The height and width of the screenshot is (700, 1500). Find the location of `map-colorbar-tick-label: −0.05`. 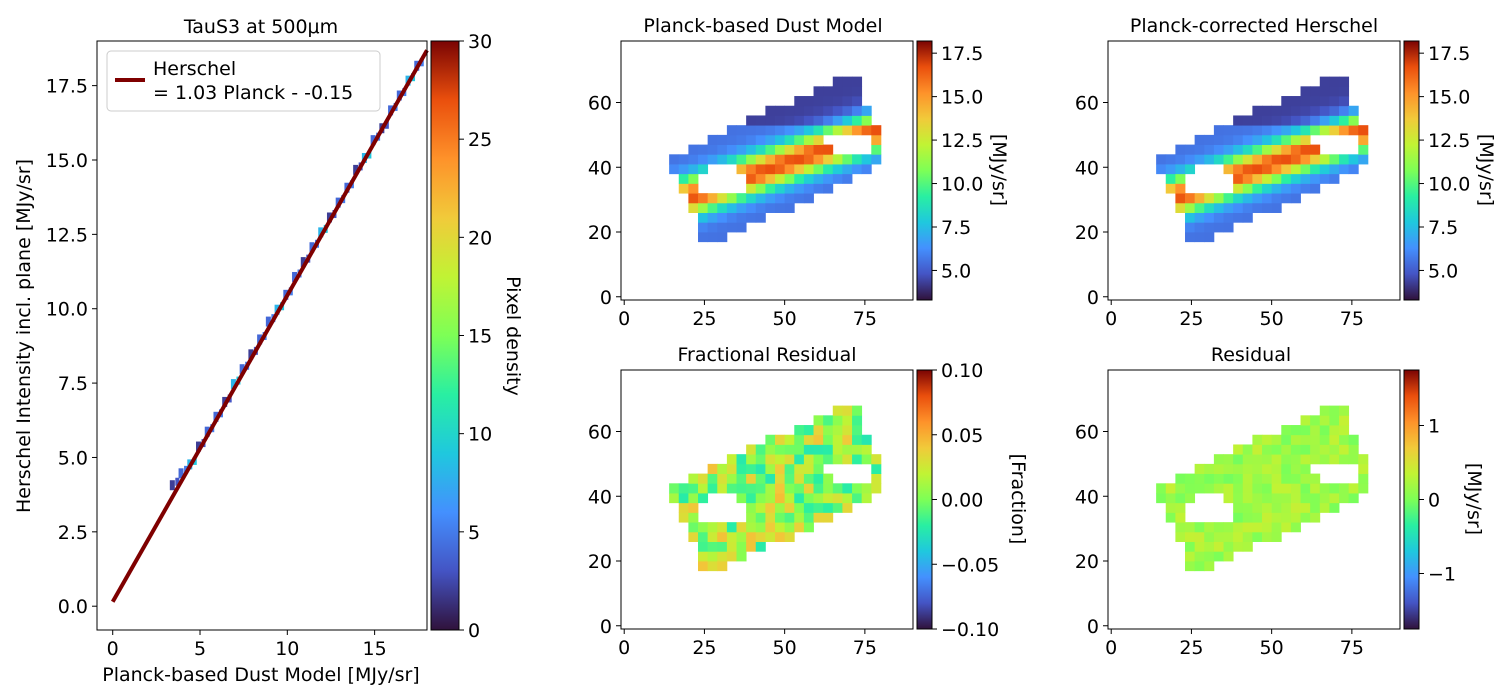

map-colorbar-tick-label: −0.05 is located at coordinates (970, 565).